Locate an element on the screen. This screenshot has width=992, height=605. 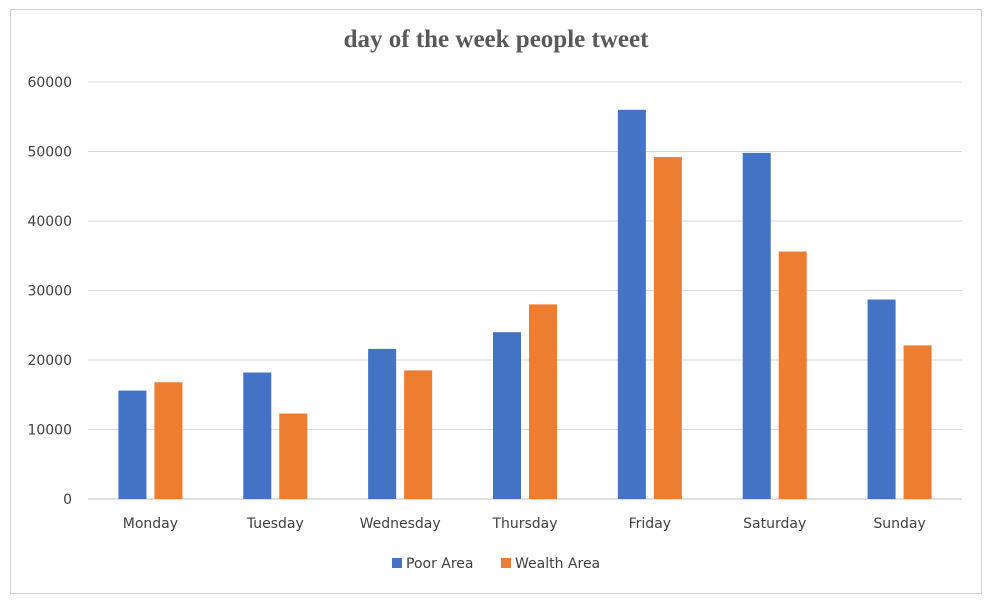
x-category-label: Wednesday is located at coordinates (400, 524).